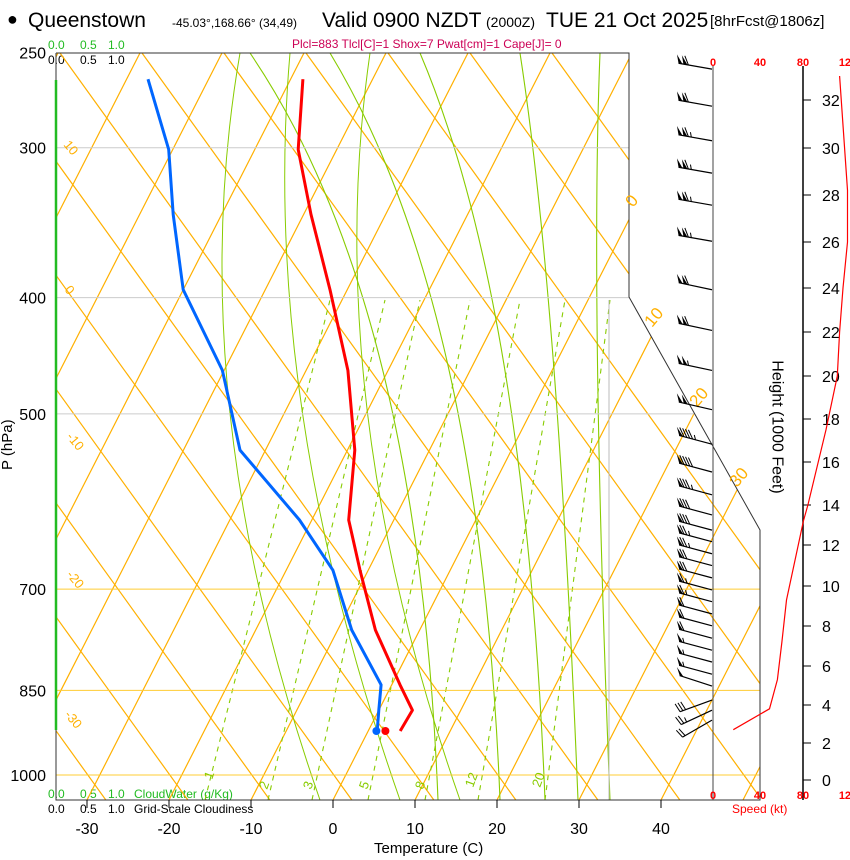 The image size is (850, 860). I want to click on height-tick-label: 0, so click(826, 781).